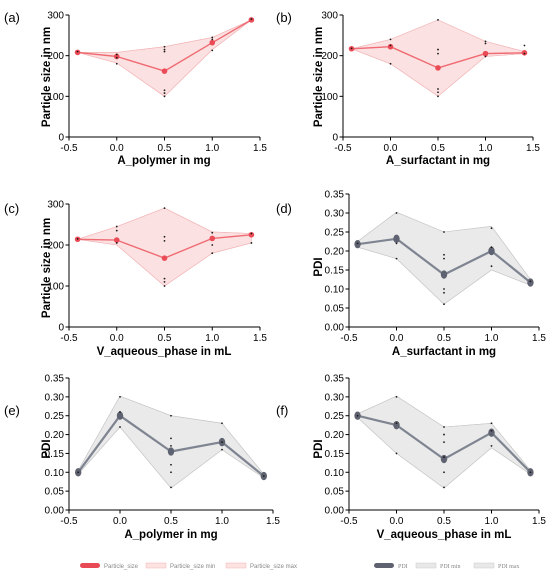 Image resolution: width=550 pixels, height=574 pixels. Describe the element at coordinates (120, 521) in the screenshot. I see `x-tick-label-e: 0.0` at that location.